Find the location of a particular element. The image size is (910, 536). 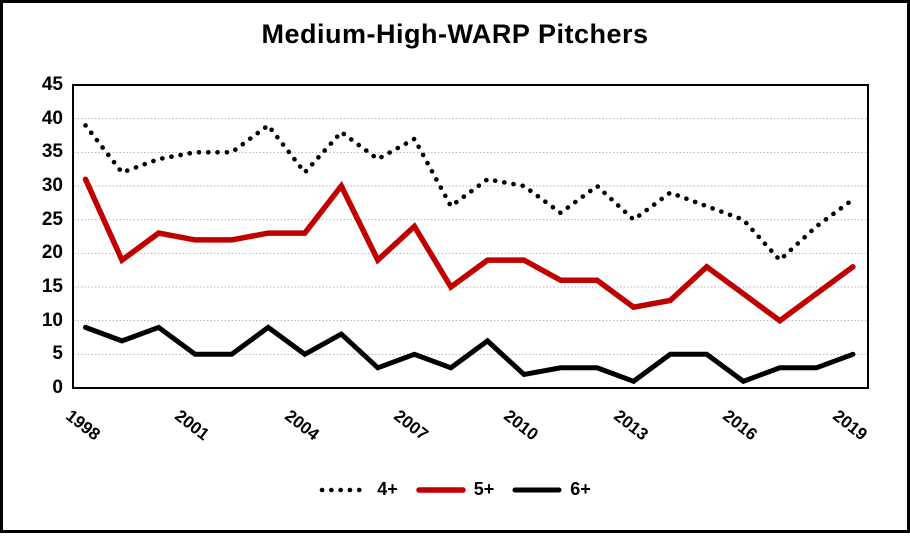

legend-item-6plus: 6+ is located at coordinates (551, 489).